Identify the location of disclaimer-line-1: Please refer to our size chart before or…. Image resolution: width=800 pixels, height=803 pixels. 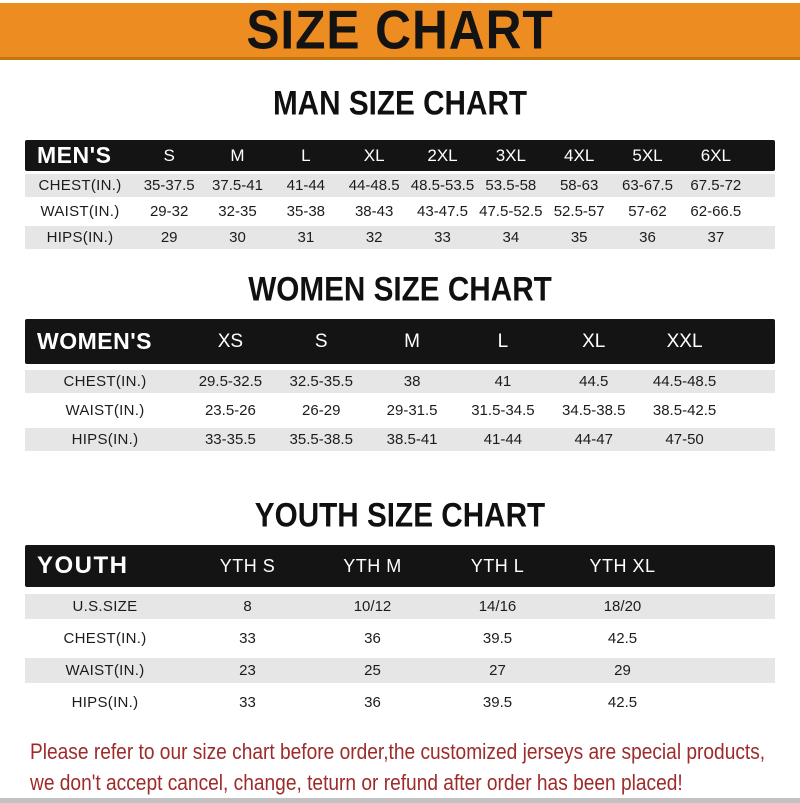
(398, 751).